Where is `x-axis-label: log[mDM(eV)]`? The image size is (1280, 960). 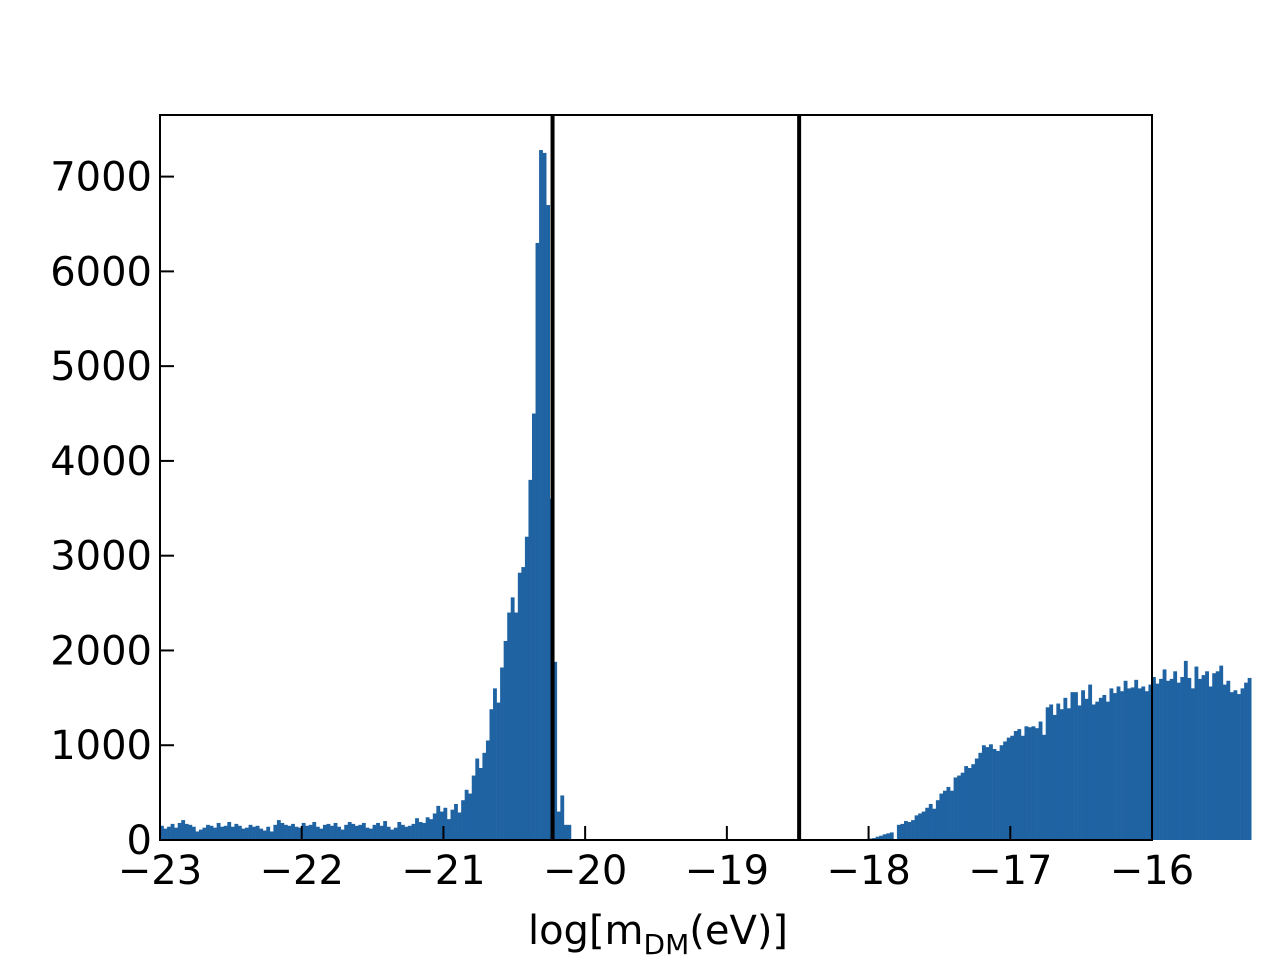 x-axis-label: log[mDM(eV)] is located at coordinates (658, 934).